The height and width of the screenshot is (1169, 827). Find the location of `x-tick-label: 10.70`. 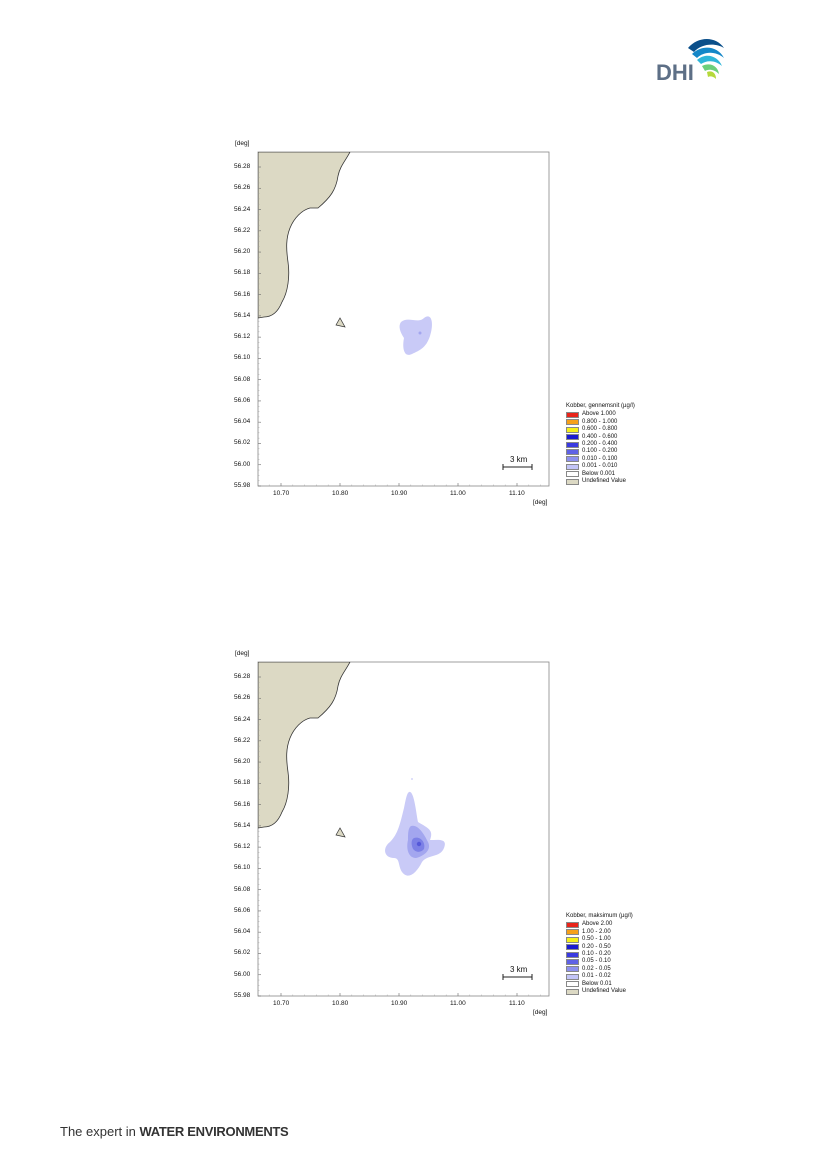

x-tick-label: 10.70 is located at coordinates (281, 1003).